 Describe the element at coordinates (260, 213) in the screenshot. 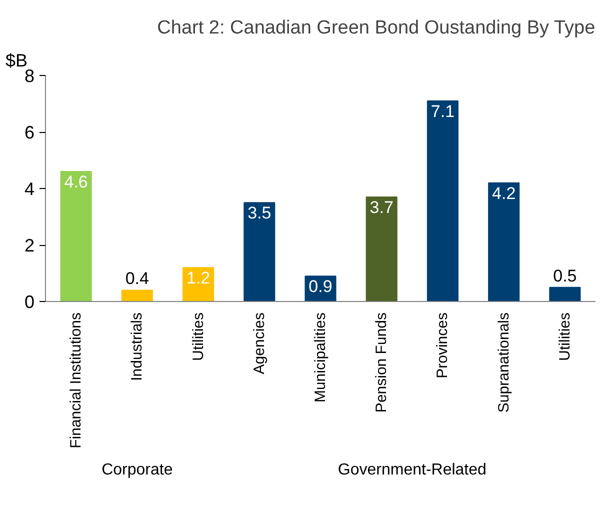

I see `data-label: 3.5` at that location.